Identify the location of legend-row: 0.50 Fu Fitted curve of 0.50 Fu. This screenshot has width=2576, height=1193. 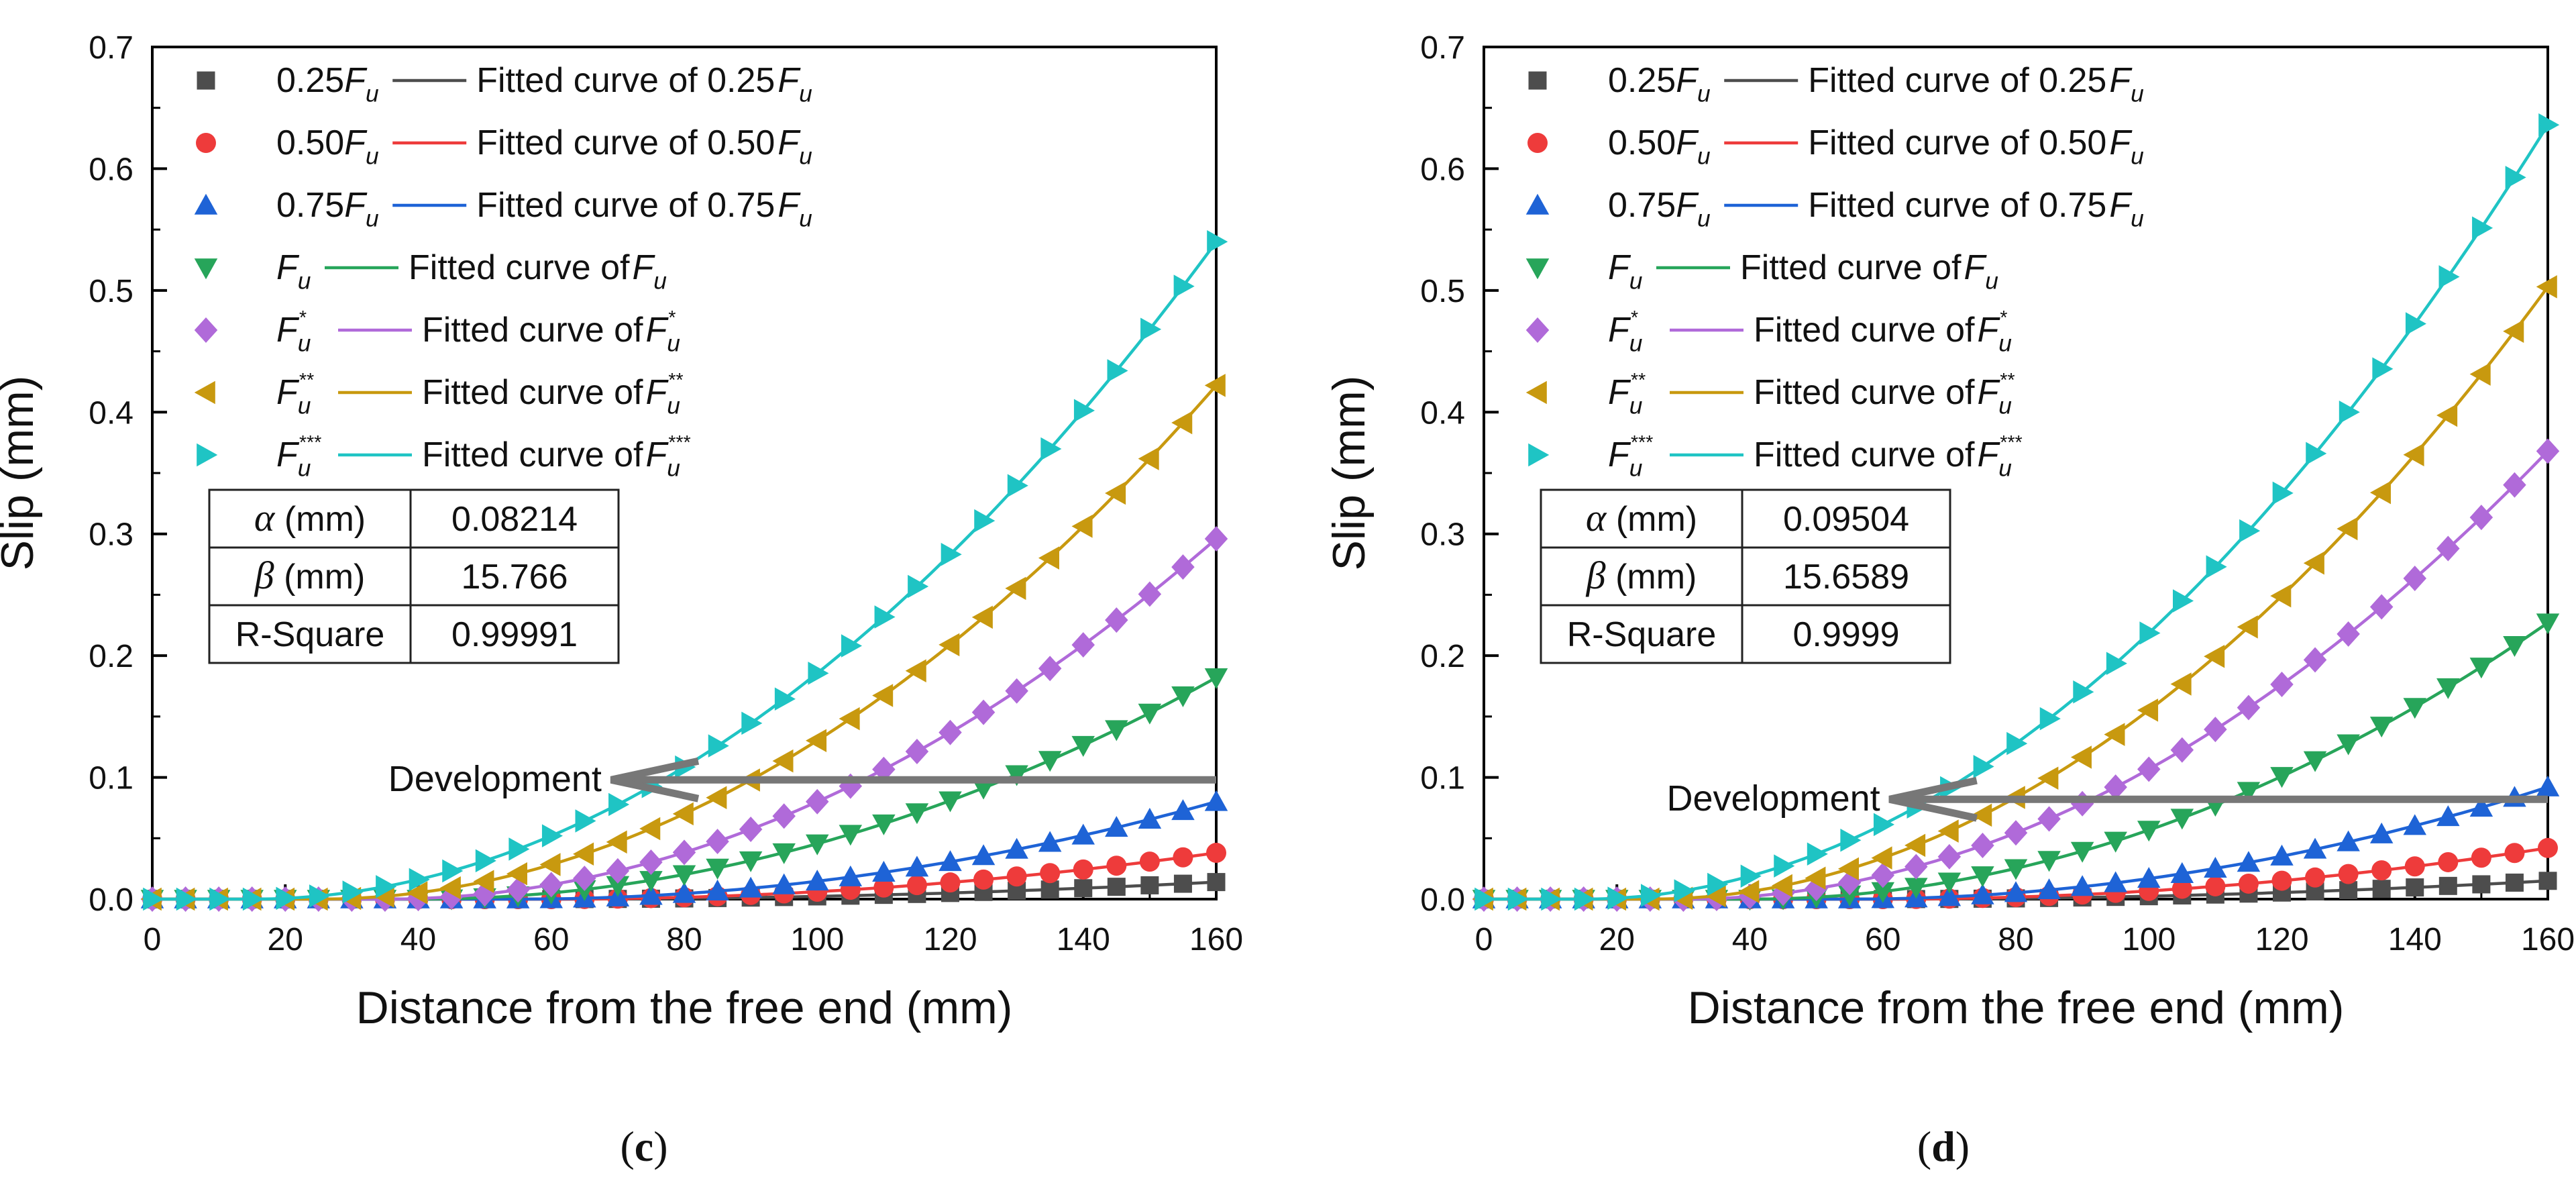
(1835, 146).